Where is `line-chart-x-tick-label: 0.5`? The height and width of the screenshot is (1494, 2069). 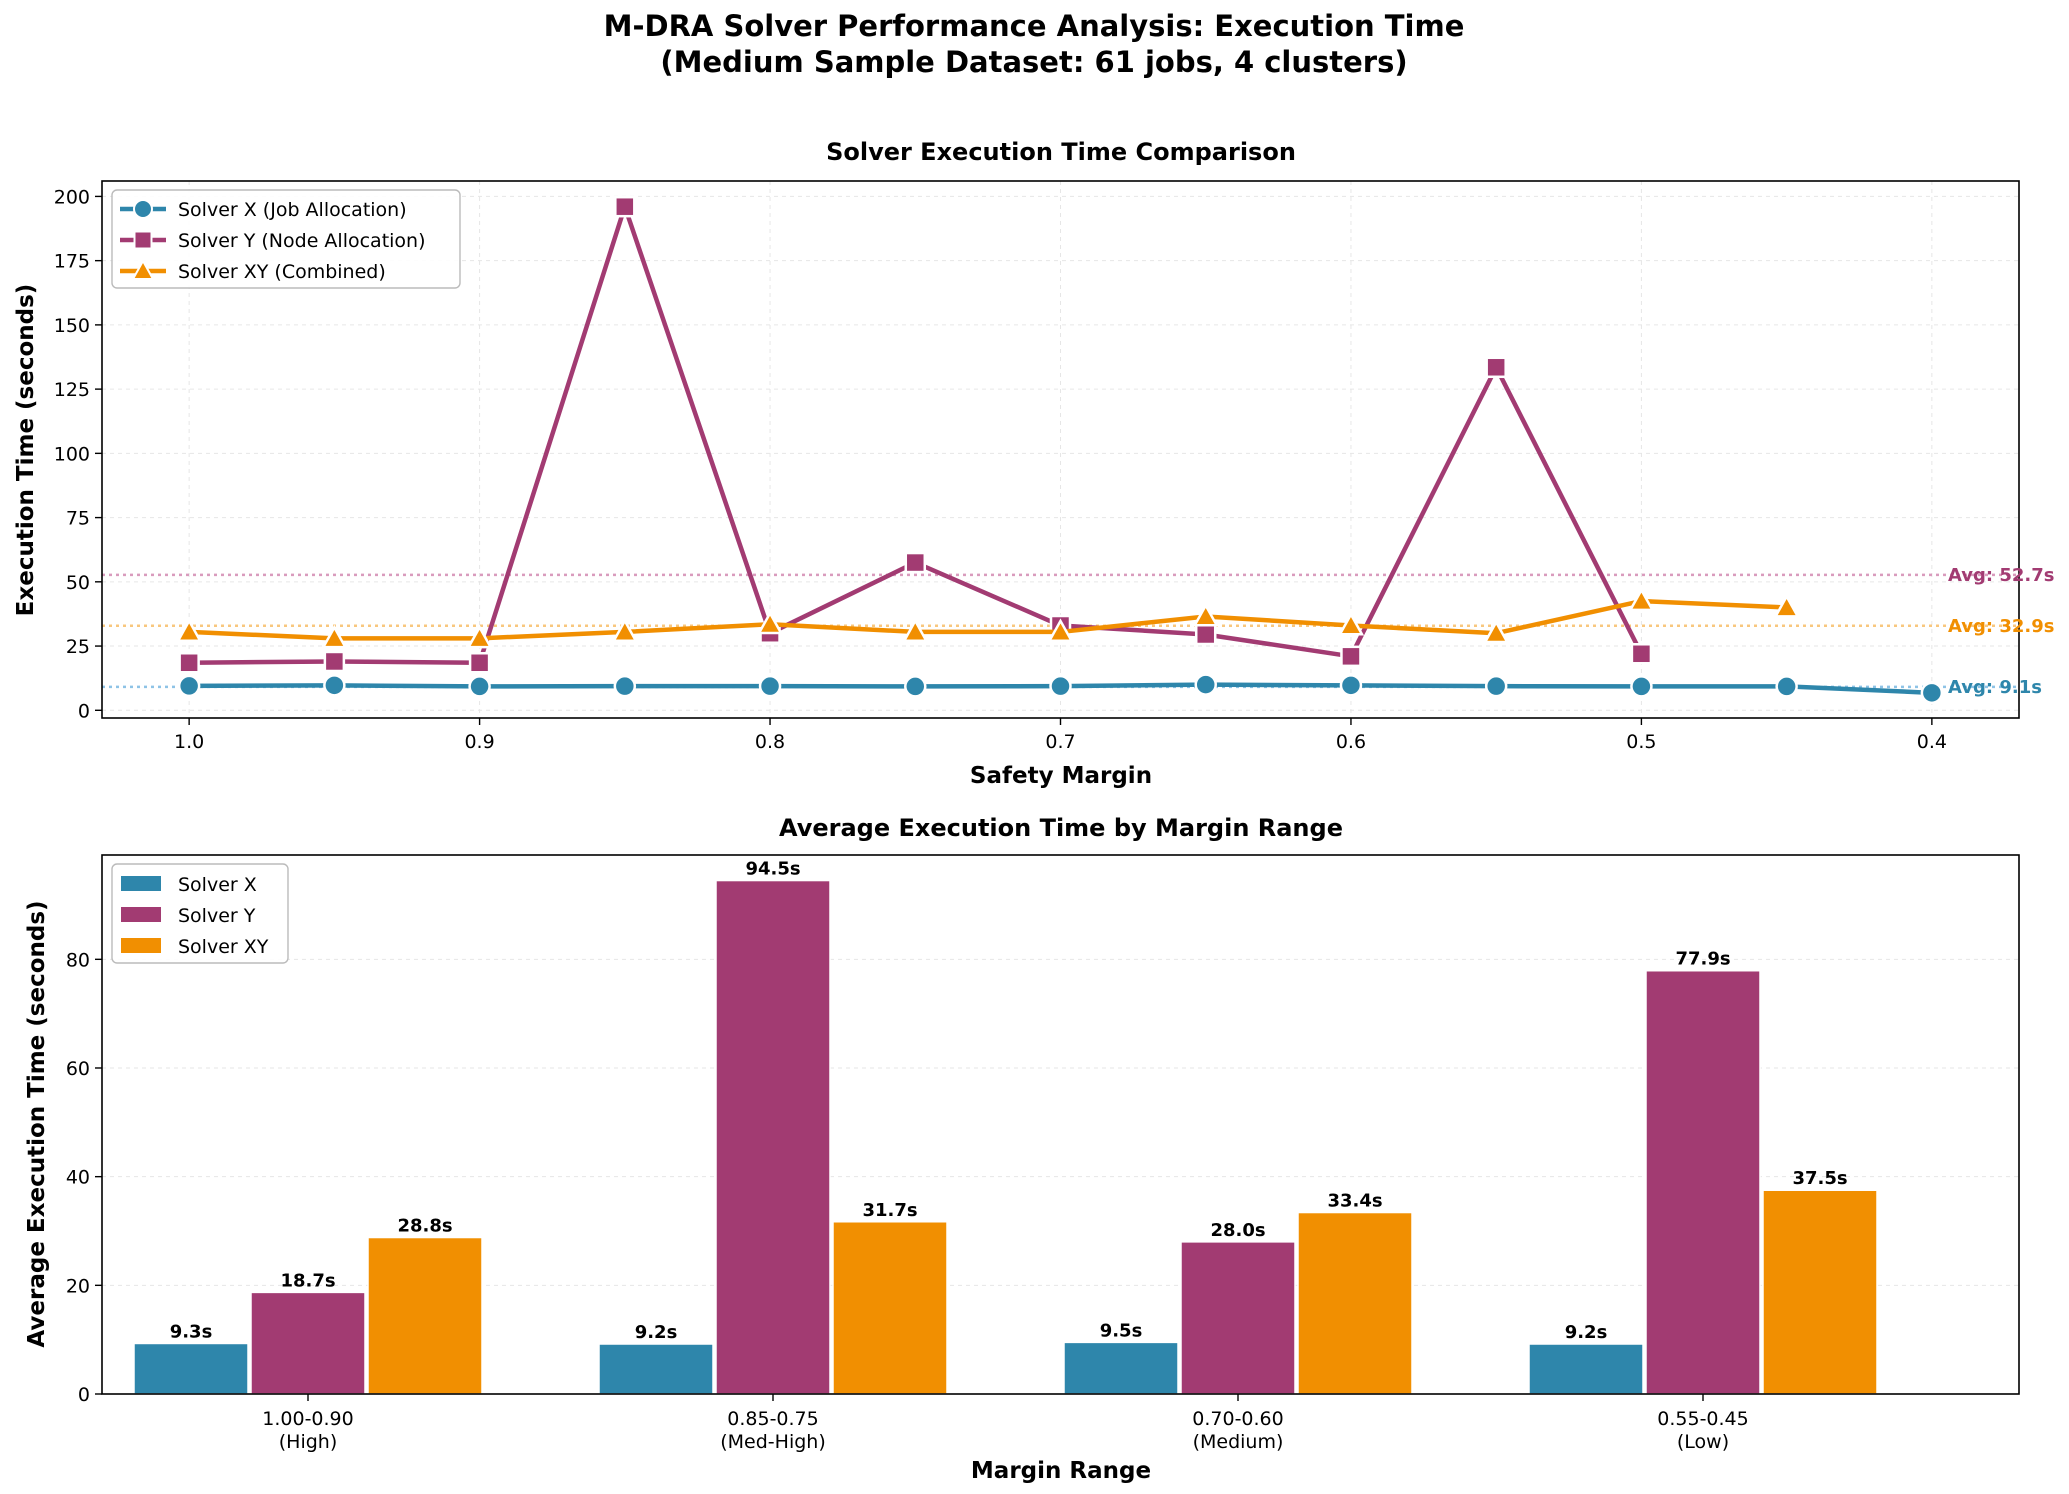
line-chart-x-tick-label: 0.5 is located at coordinates (1641, 742).